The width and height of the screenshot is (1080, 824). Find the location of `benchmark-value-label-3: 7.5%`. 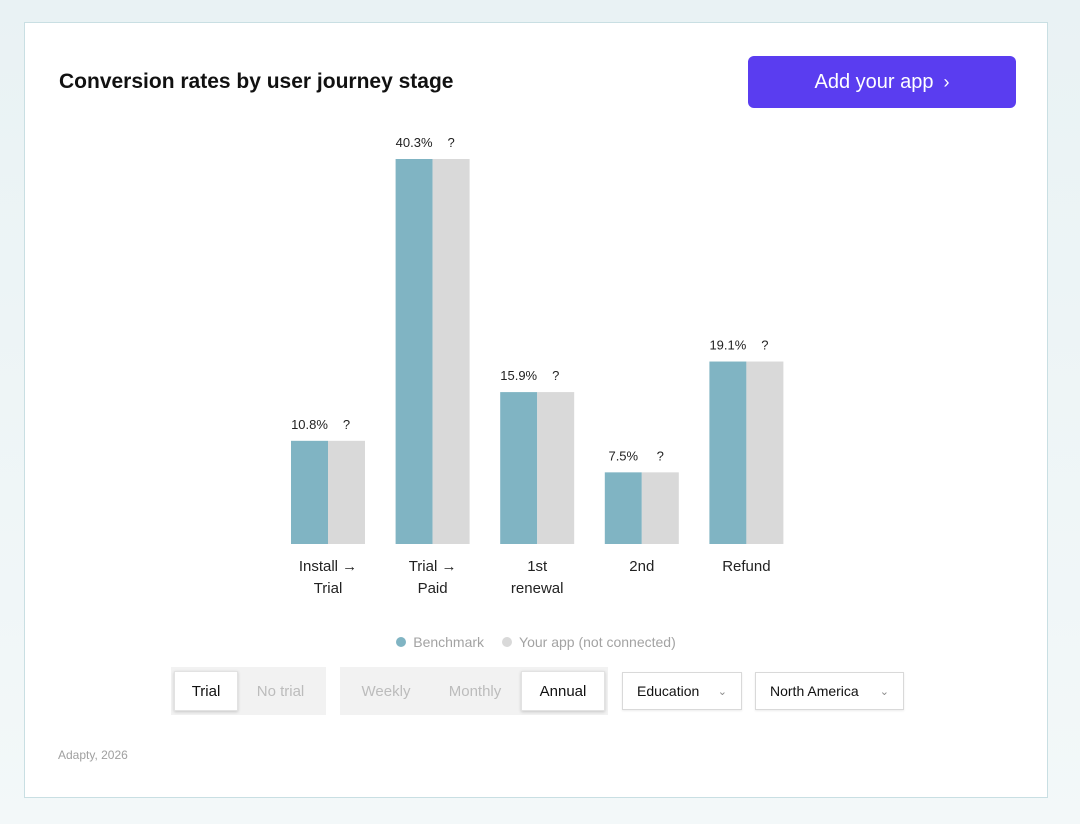

benchmark-value-label-3: 7.5% is located at coordinates (623, 455).